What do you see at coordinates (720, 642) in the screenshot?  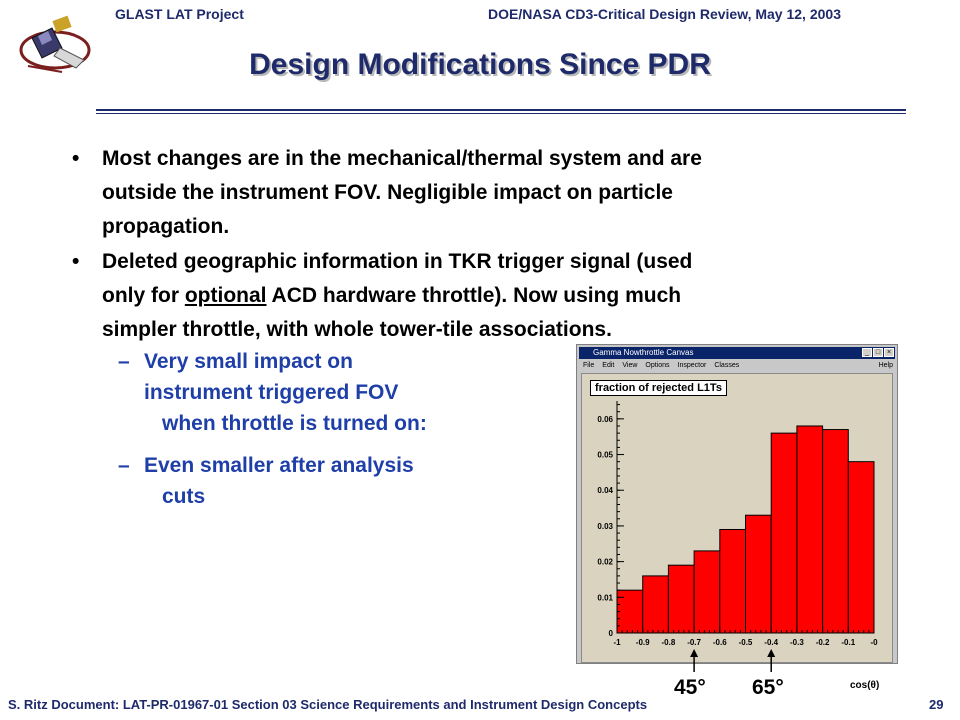 I see `x-tick-label: -0.6` at bounding box center [720, 642].